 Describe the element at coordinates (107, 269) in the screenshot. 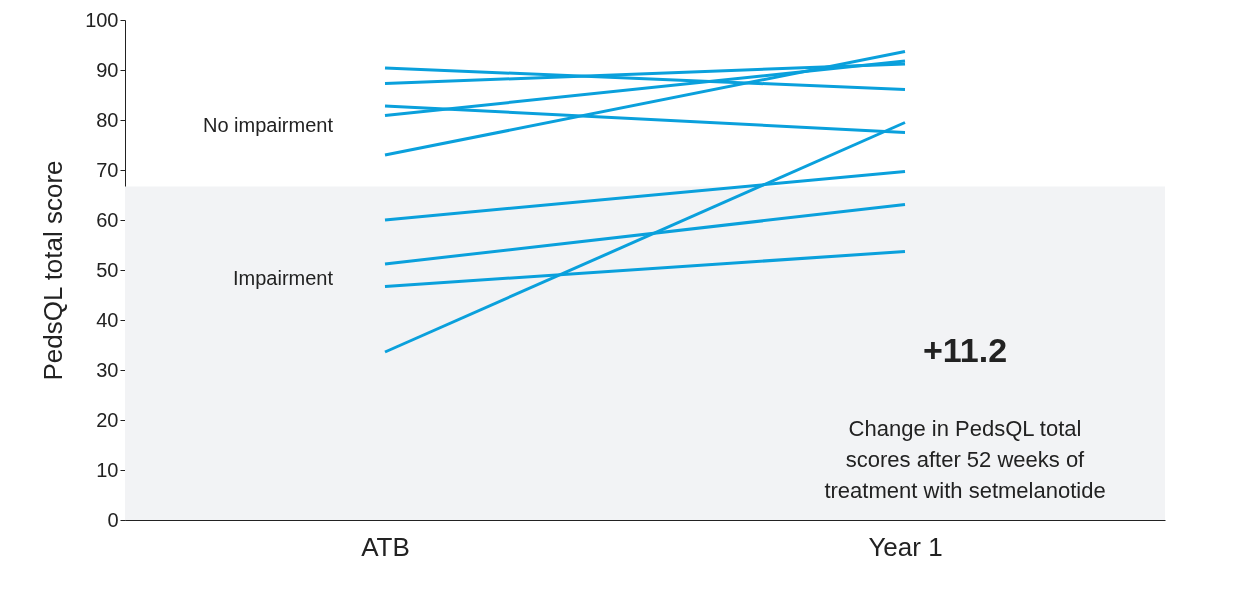

I see `y-tick-label: 50` at that location.